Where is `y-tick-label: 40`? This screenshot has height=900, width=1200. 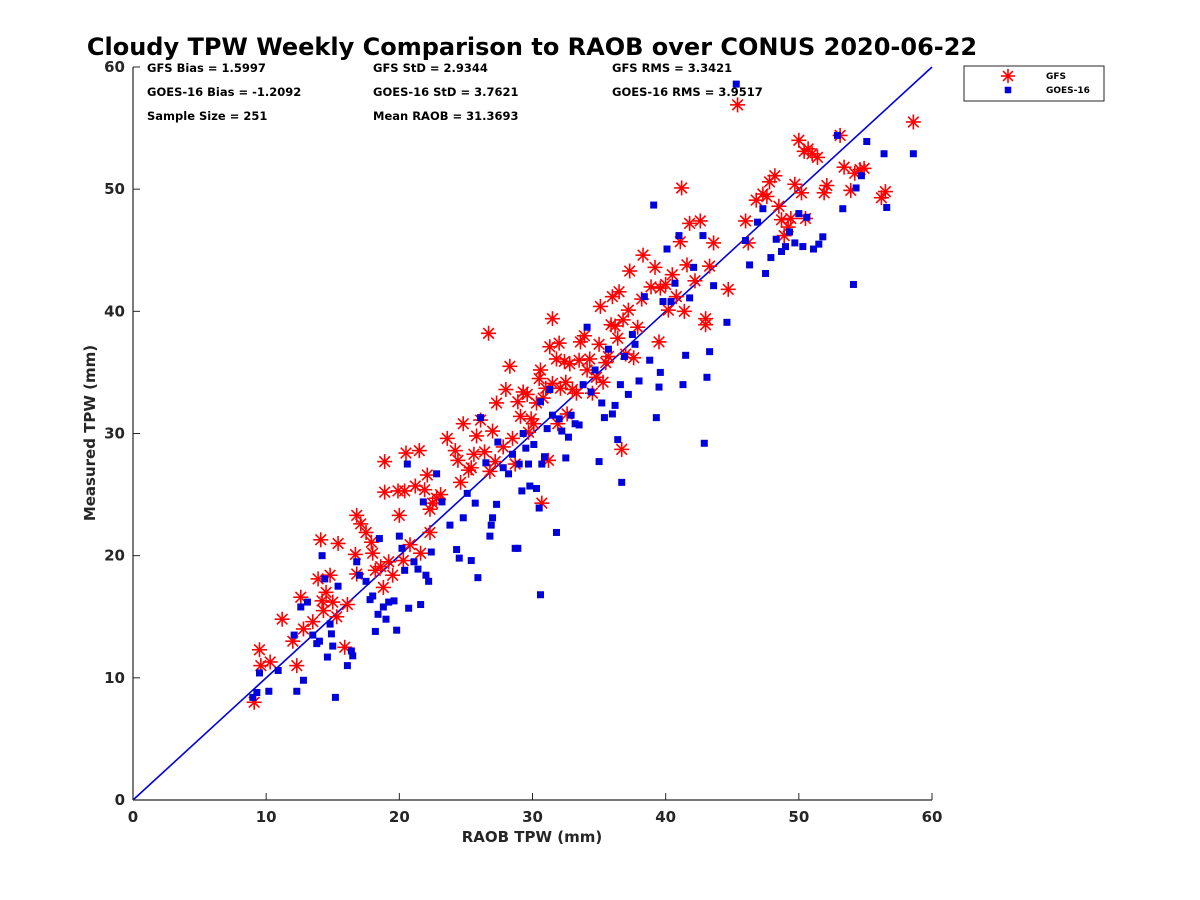 y-tick-label: 40 is located at coordinates (114, 311).